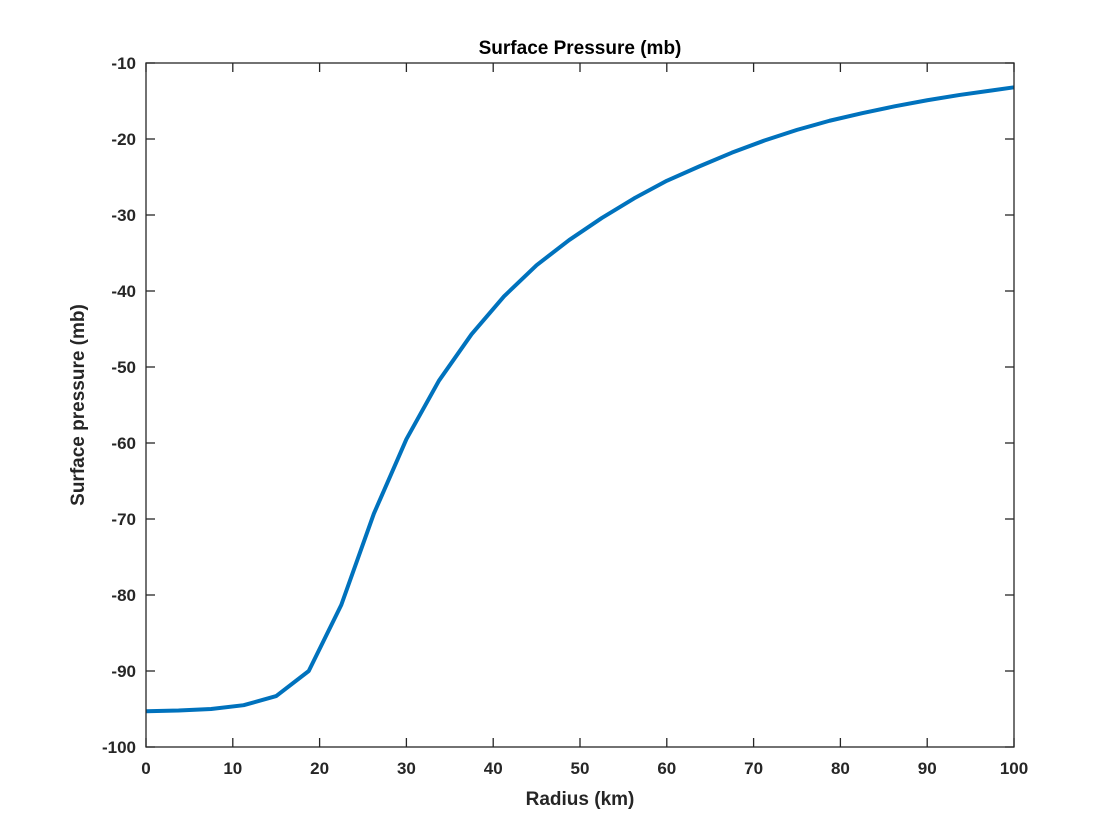 This screenshot has width=1120, height=840. Describe the element at coordinates (927, 768) in the screenshot. I see `x-tick-label: 90` at that location.